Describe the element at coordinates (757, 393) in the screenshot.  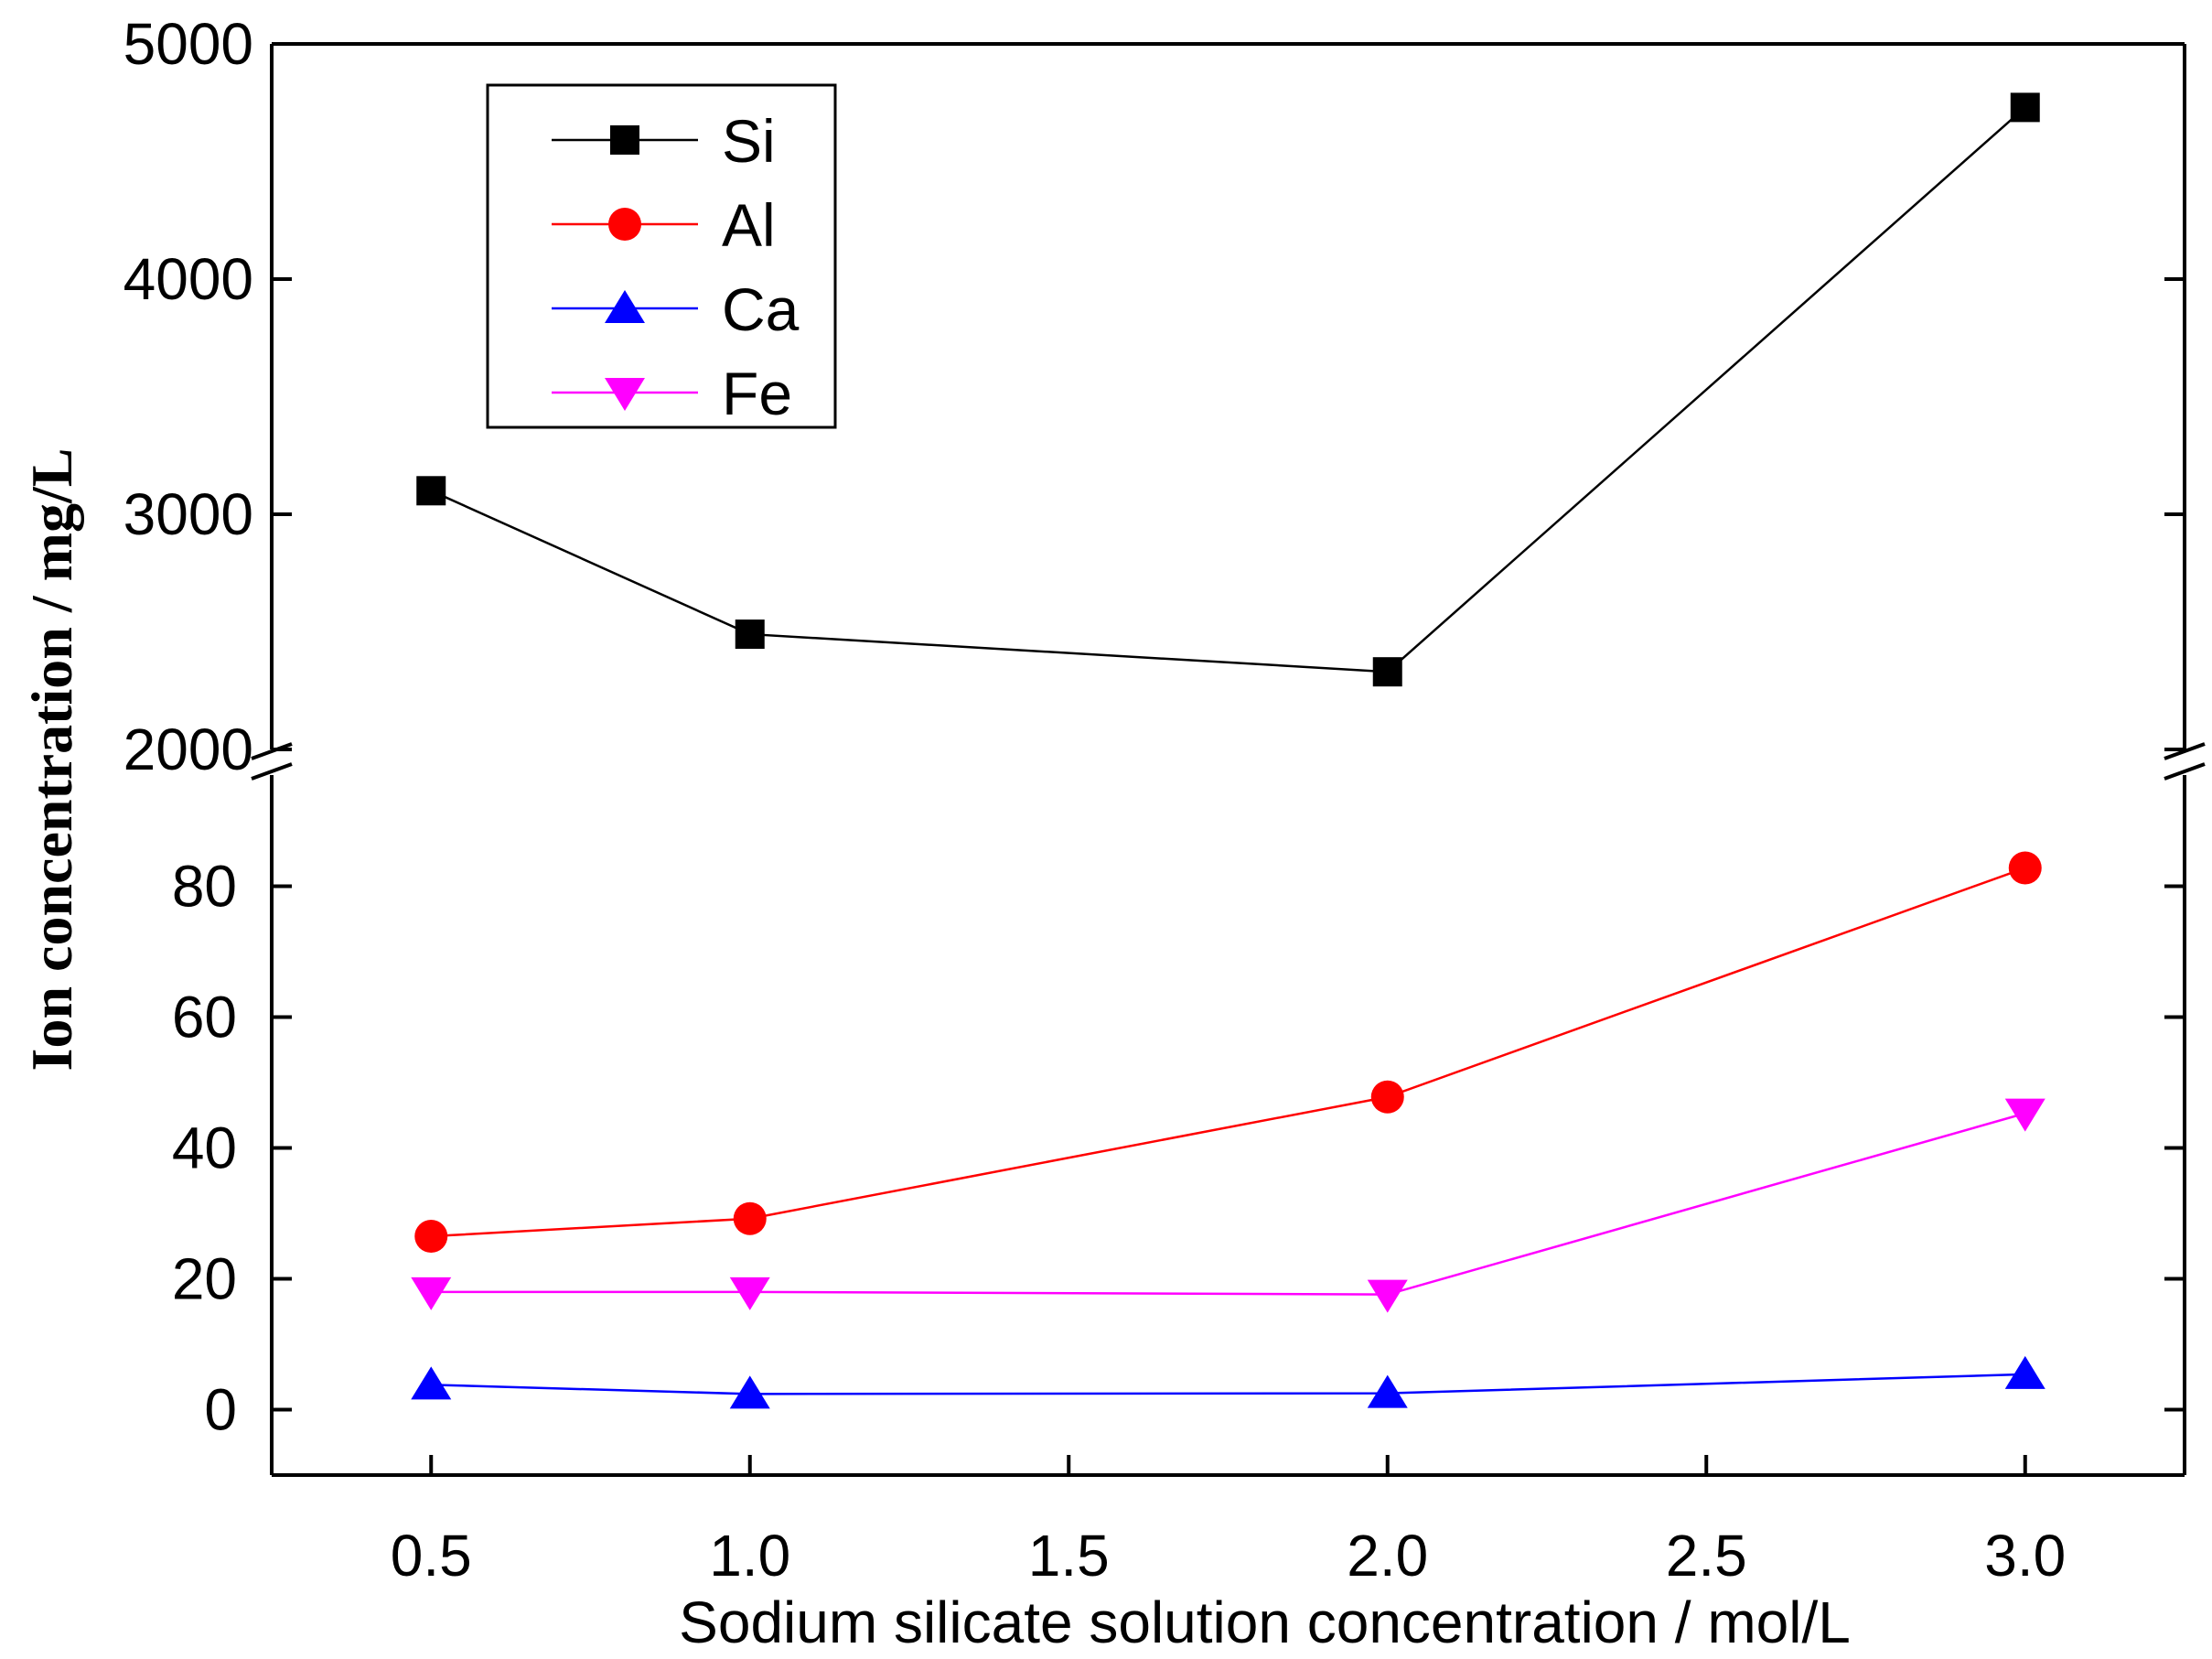
I see `legend-label-fe: Fe` at that location.